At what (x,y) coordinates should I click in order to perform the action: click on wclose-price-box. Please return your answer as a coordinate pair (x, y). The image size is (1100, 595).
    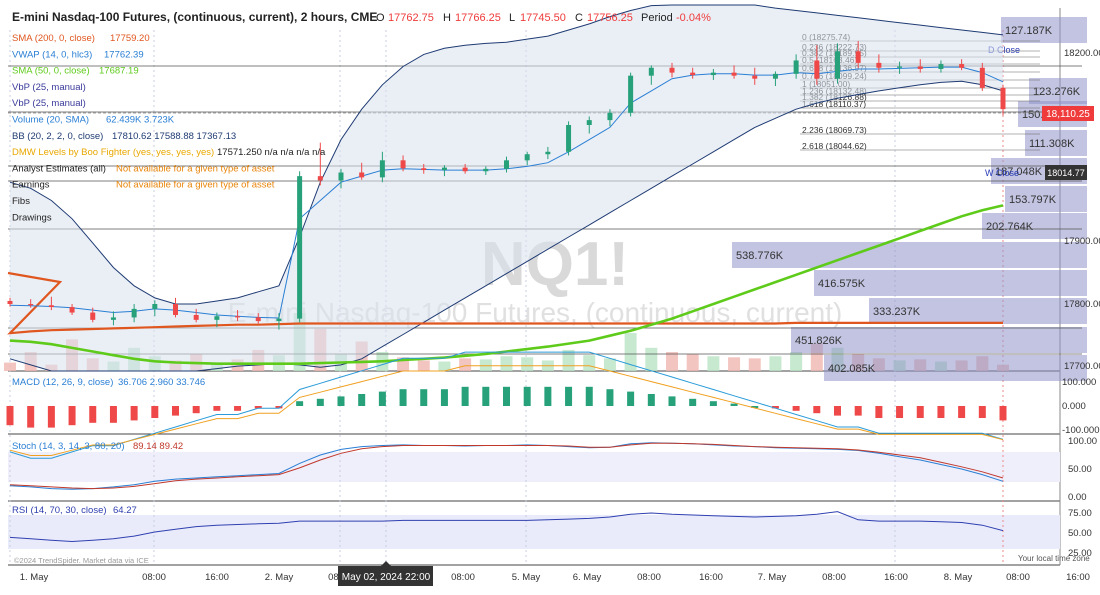
    Looking at the image, I should click on (1066, 172).